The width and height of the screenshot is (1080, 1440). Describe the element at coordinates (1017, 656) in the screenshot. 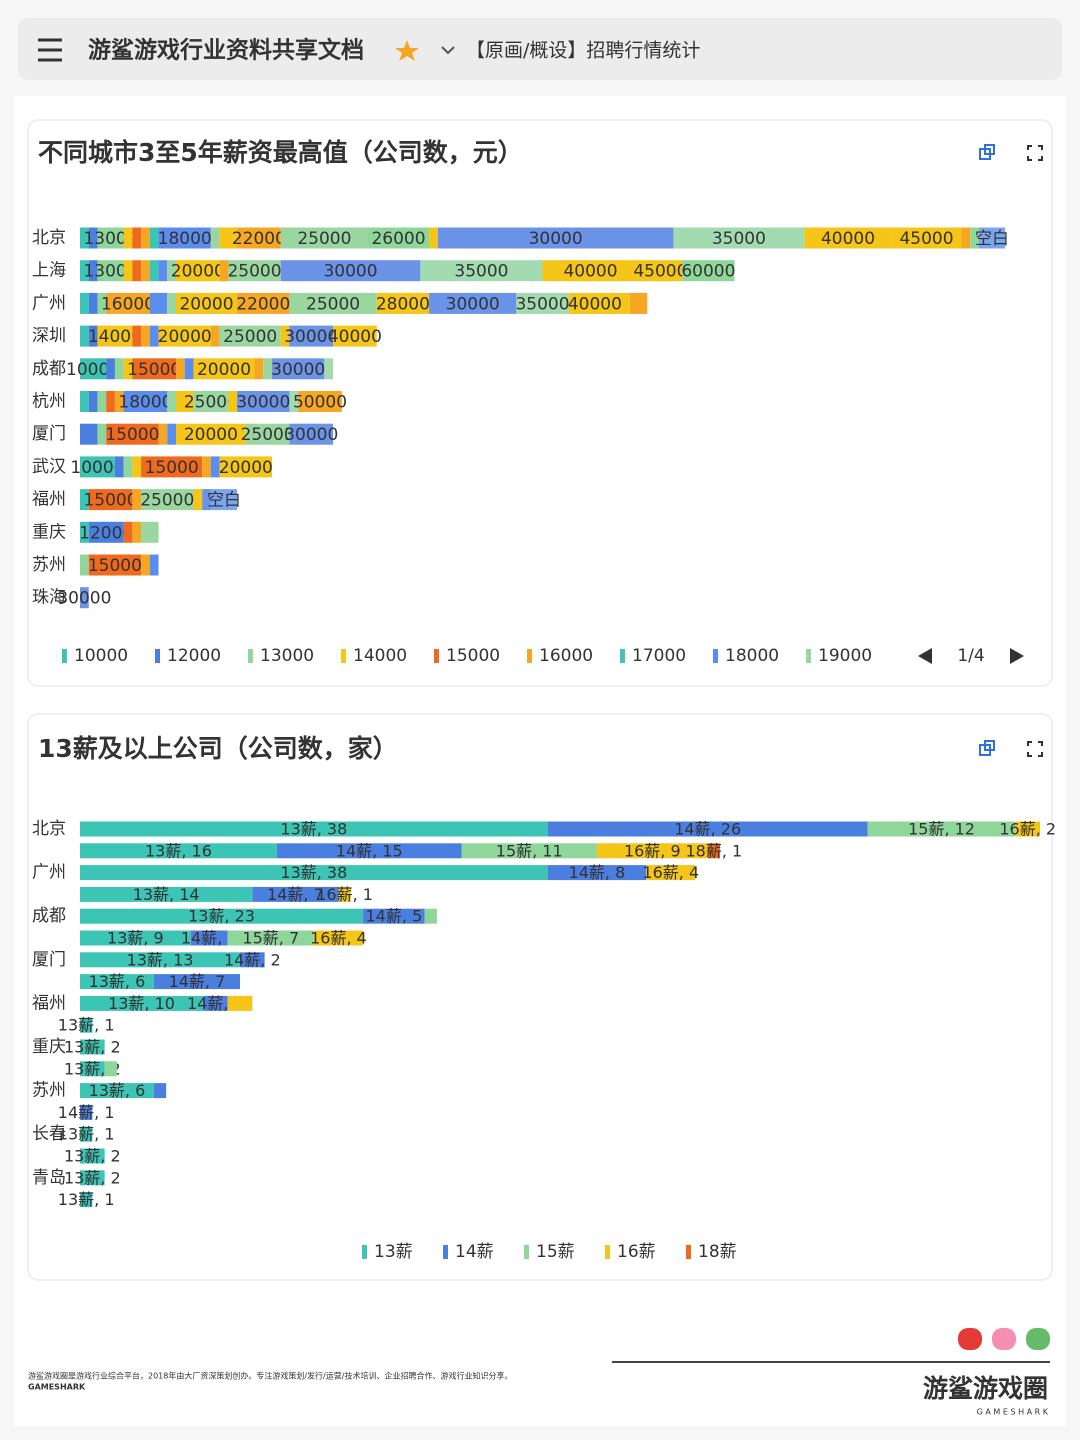

I see `legend-next` at that location.